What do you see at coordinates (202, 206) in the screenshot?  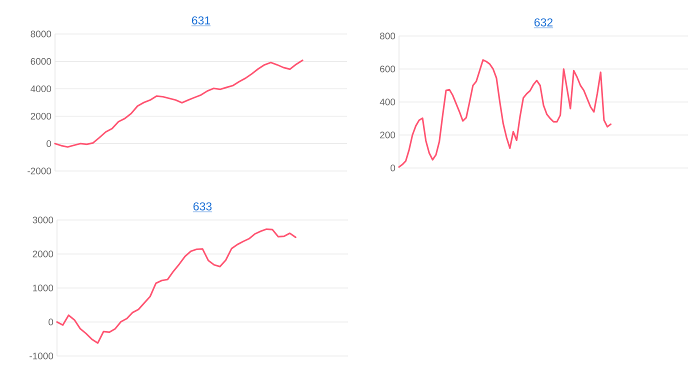 I see `chart-title: 633` at bounding box center [202, 206].